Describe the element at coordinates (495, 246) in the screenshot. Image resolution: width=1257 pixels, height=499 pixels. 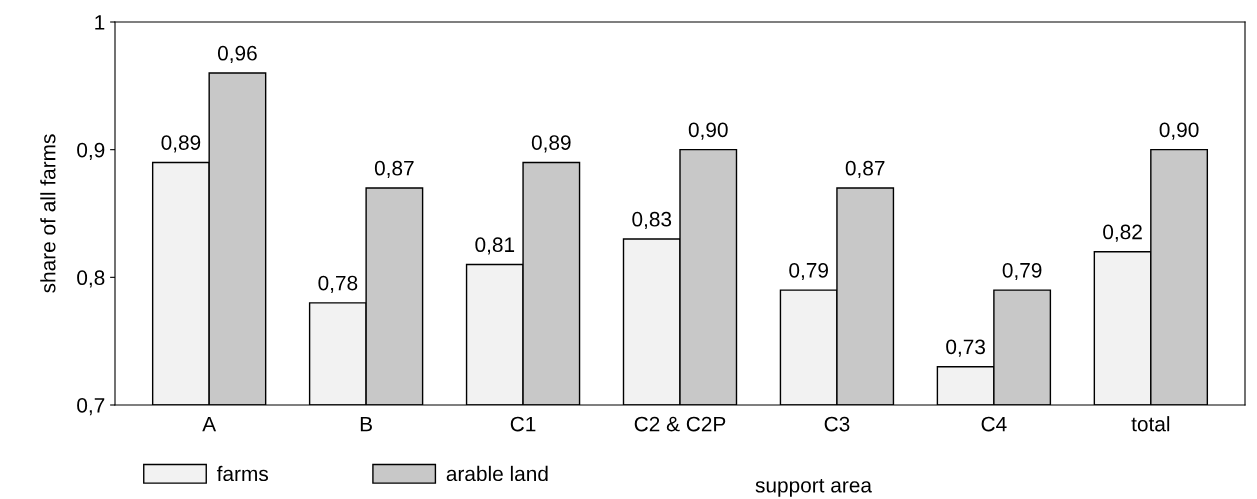
I see `data-label: 0,81` at that location.